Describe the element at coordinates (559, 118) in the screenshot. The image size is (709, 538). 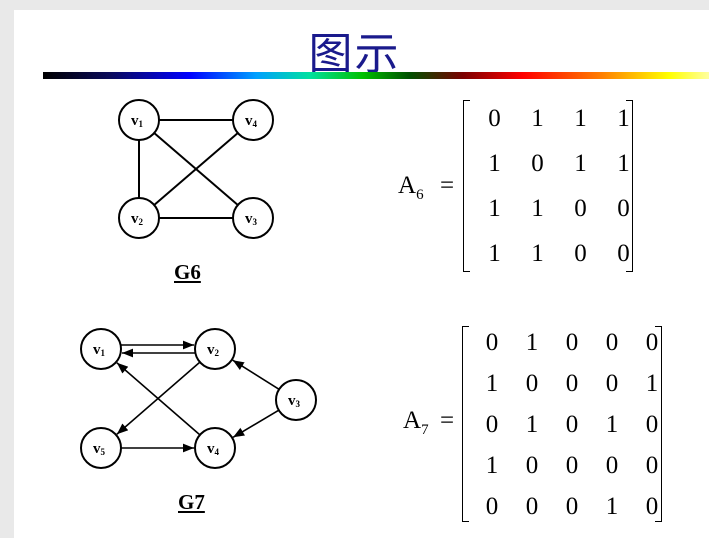
I see `matrix-a6-row: 0 1 1 1` at that location.